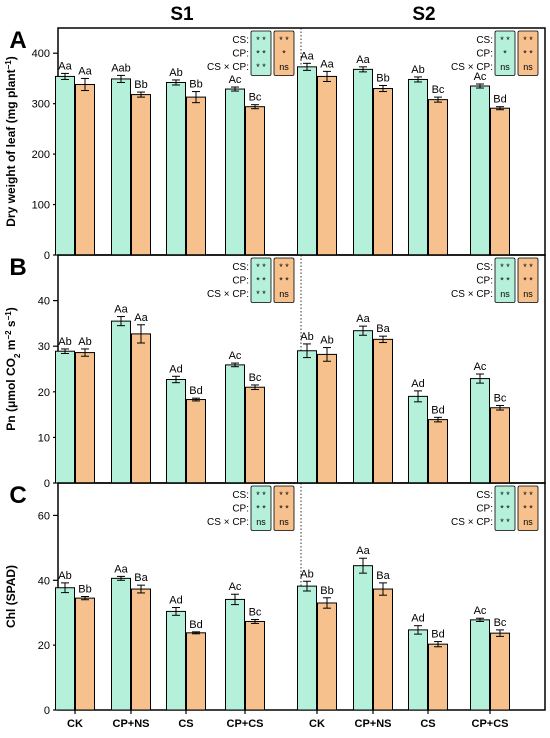 The image size is (550, 738). I want to click on y-axis-label-part: m, so click(11, 347).